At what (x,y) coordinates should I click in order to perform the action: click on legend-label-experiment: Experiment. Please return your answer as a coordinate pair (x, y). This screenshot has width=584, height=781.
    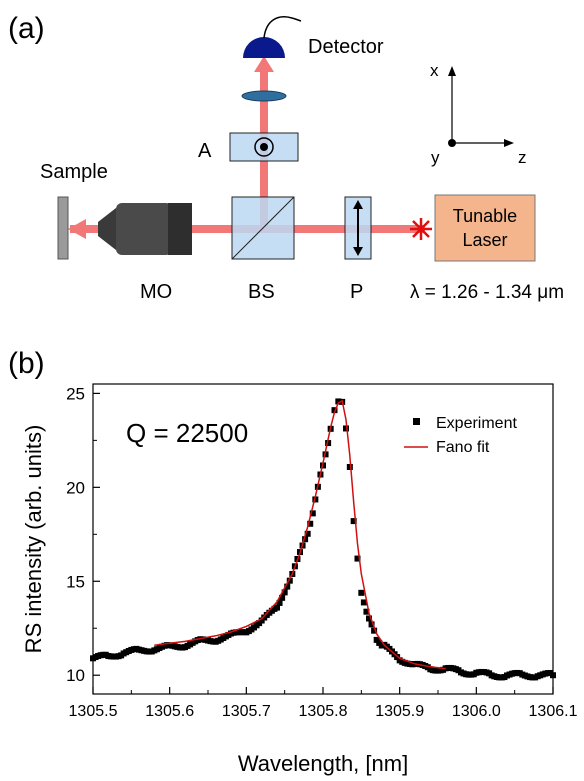
    Looking at the image, I should click on (476, 423).